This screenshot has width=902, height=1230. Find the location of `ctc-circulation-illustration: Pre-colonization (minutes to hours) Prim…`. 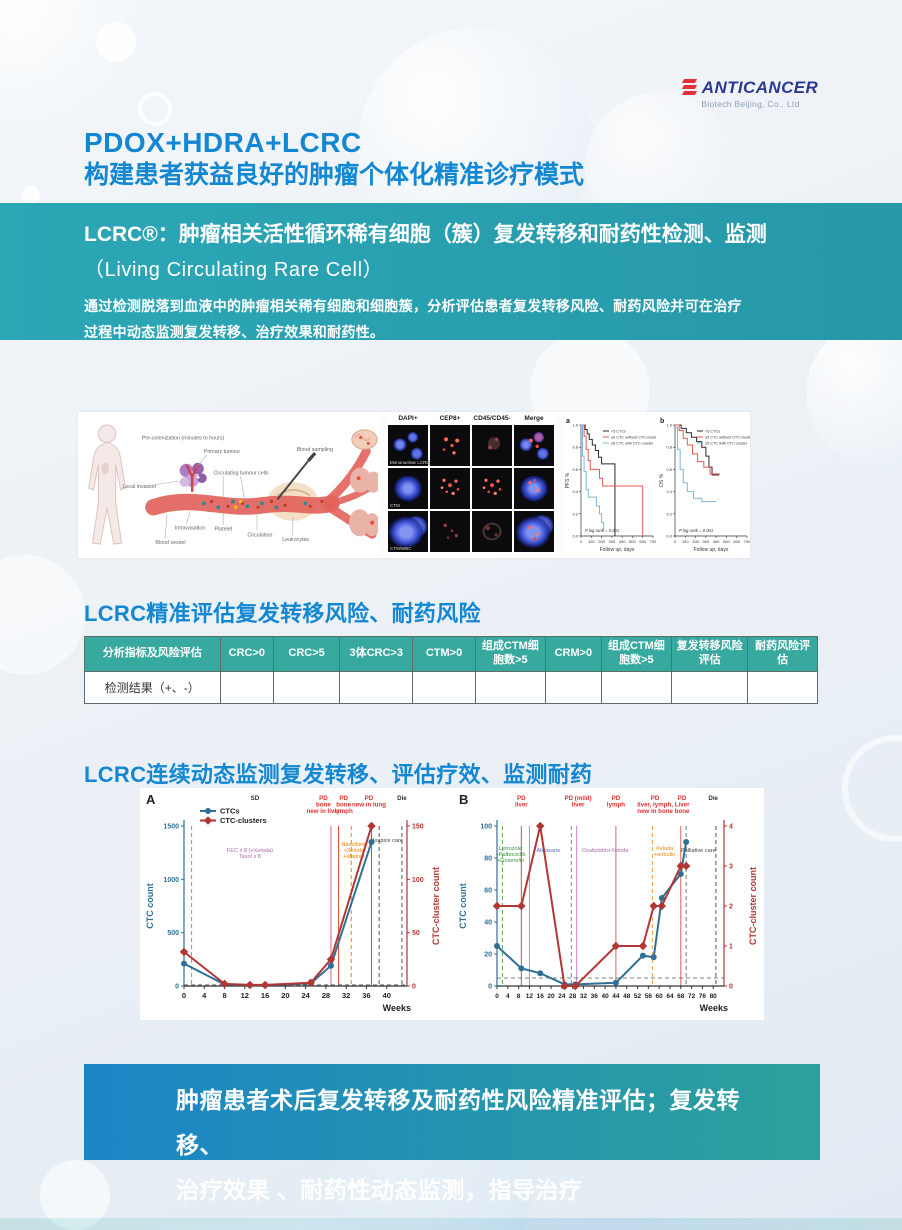

ctc-circulation-illustration: Pre-colonization (minutes to hours) Prim… is located at coordinates (228, 485).